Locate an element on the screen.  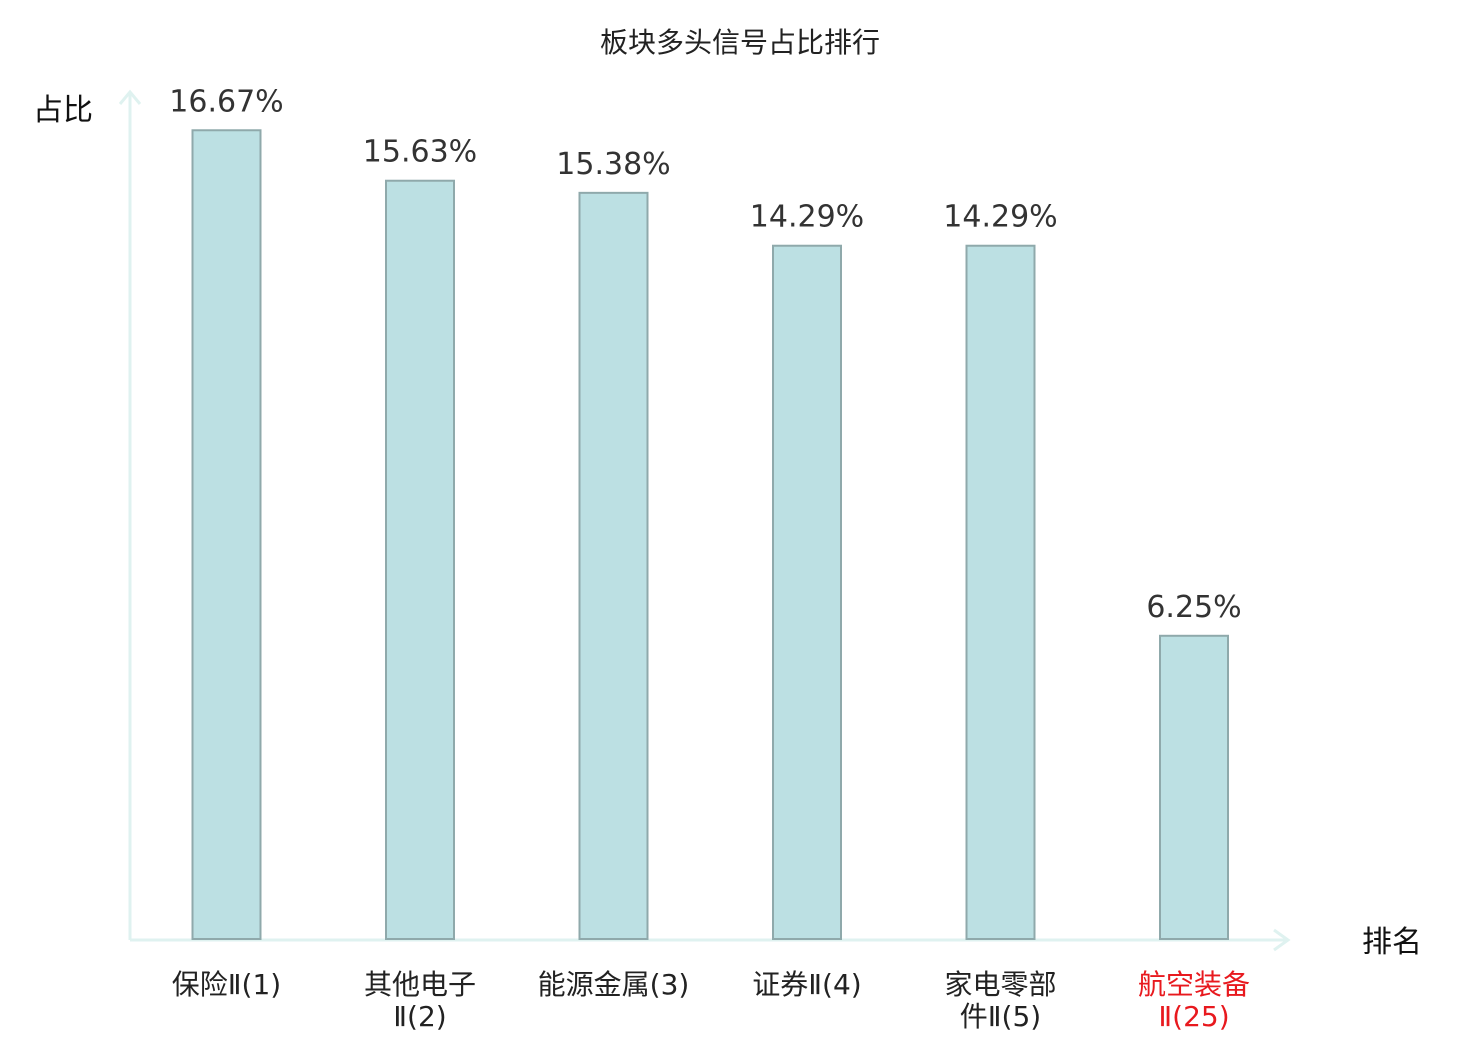
category-label-5-line-1: 家电零部 is located at coordinates (1000, 984).